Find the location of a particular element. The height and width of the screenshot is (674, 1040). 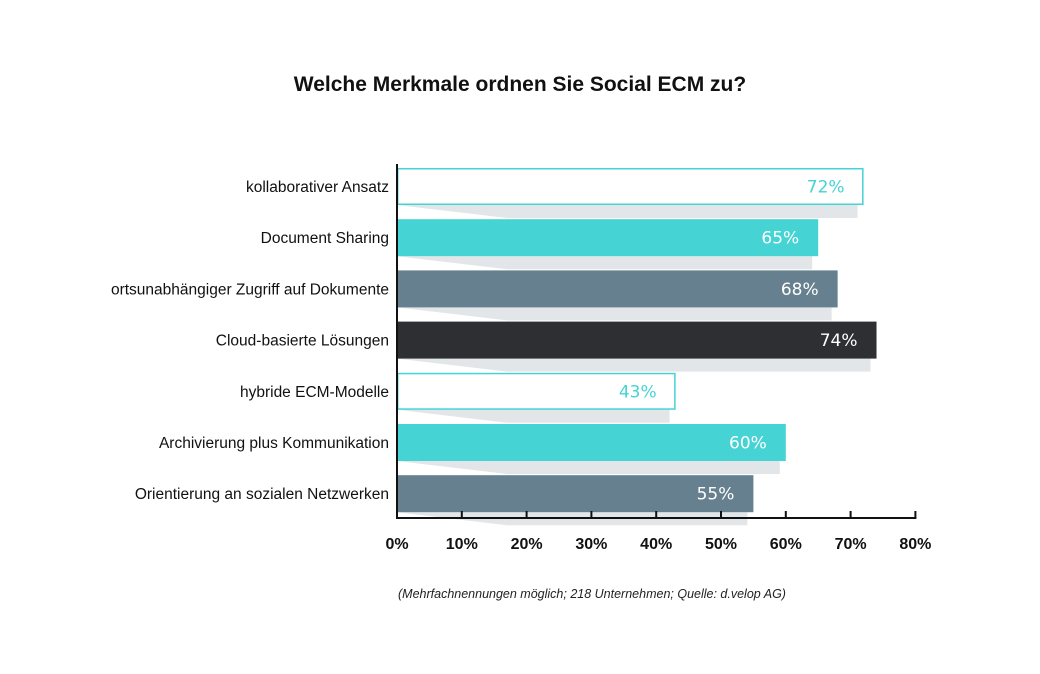

x-tick-label: 30% is located at coordinates (591, 544).